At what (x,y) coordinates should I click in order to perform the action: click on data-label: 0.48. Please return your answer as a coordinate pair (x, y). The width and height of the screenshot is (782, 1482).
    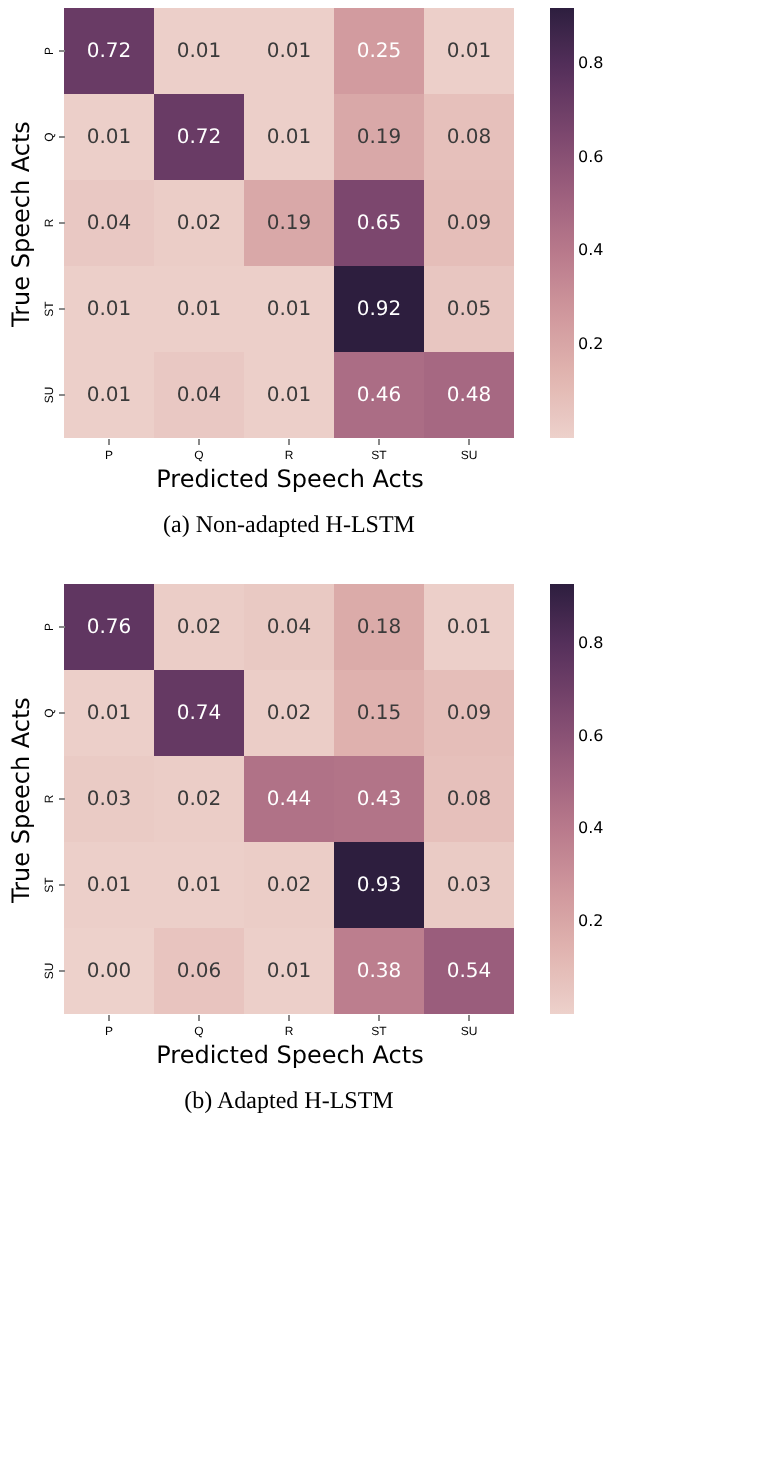
    Looking at the image, I should click on (469, 396).